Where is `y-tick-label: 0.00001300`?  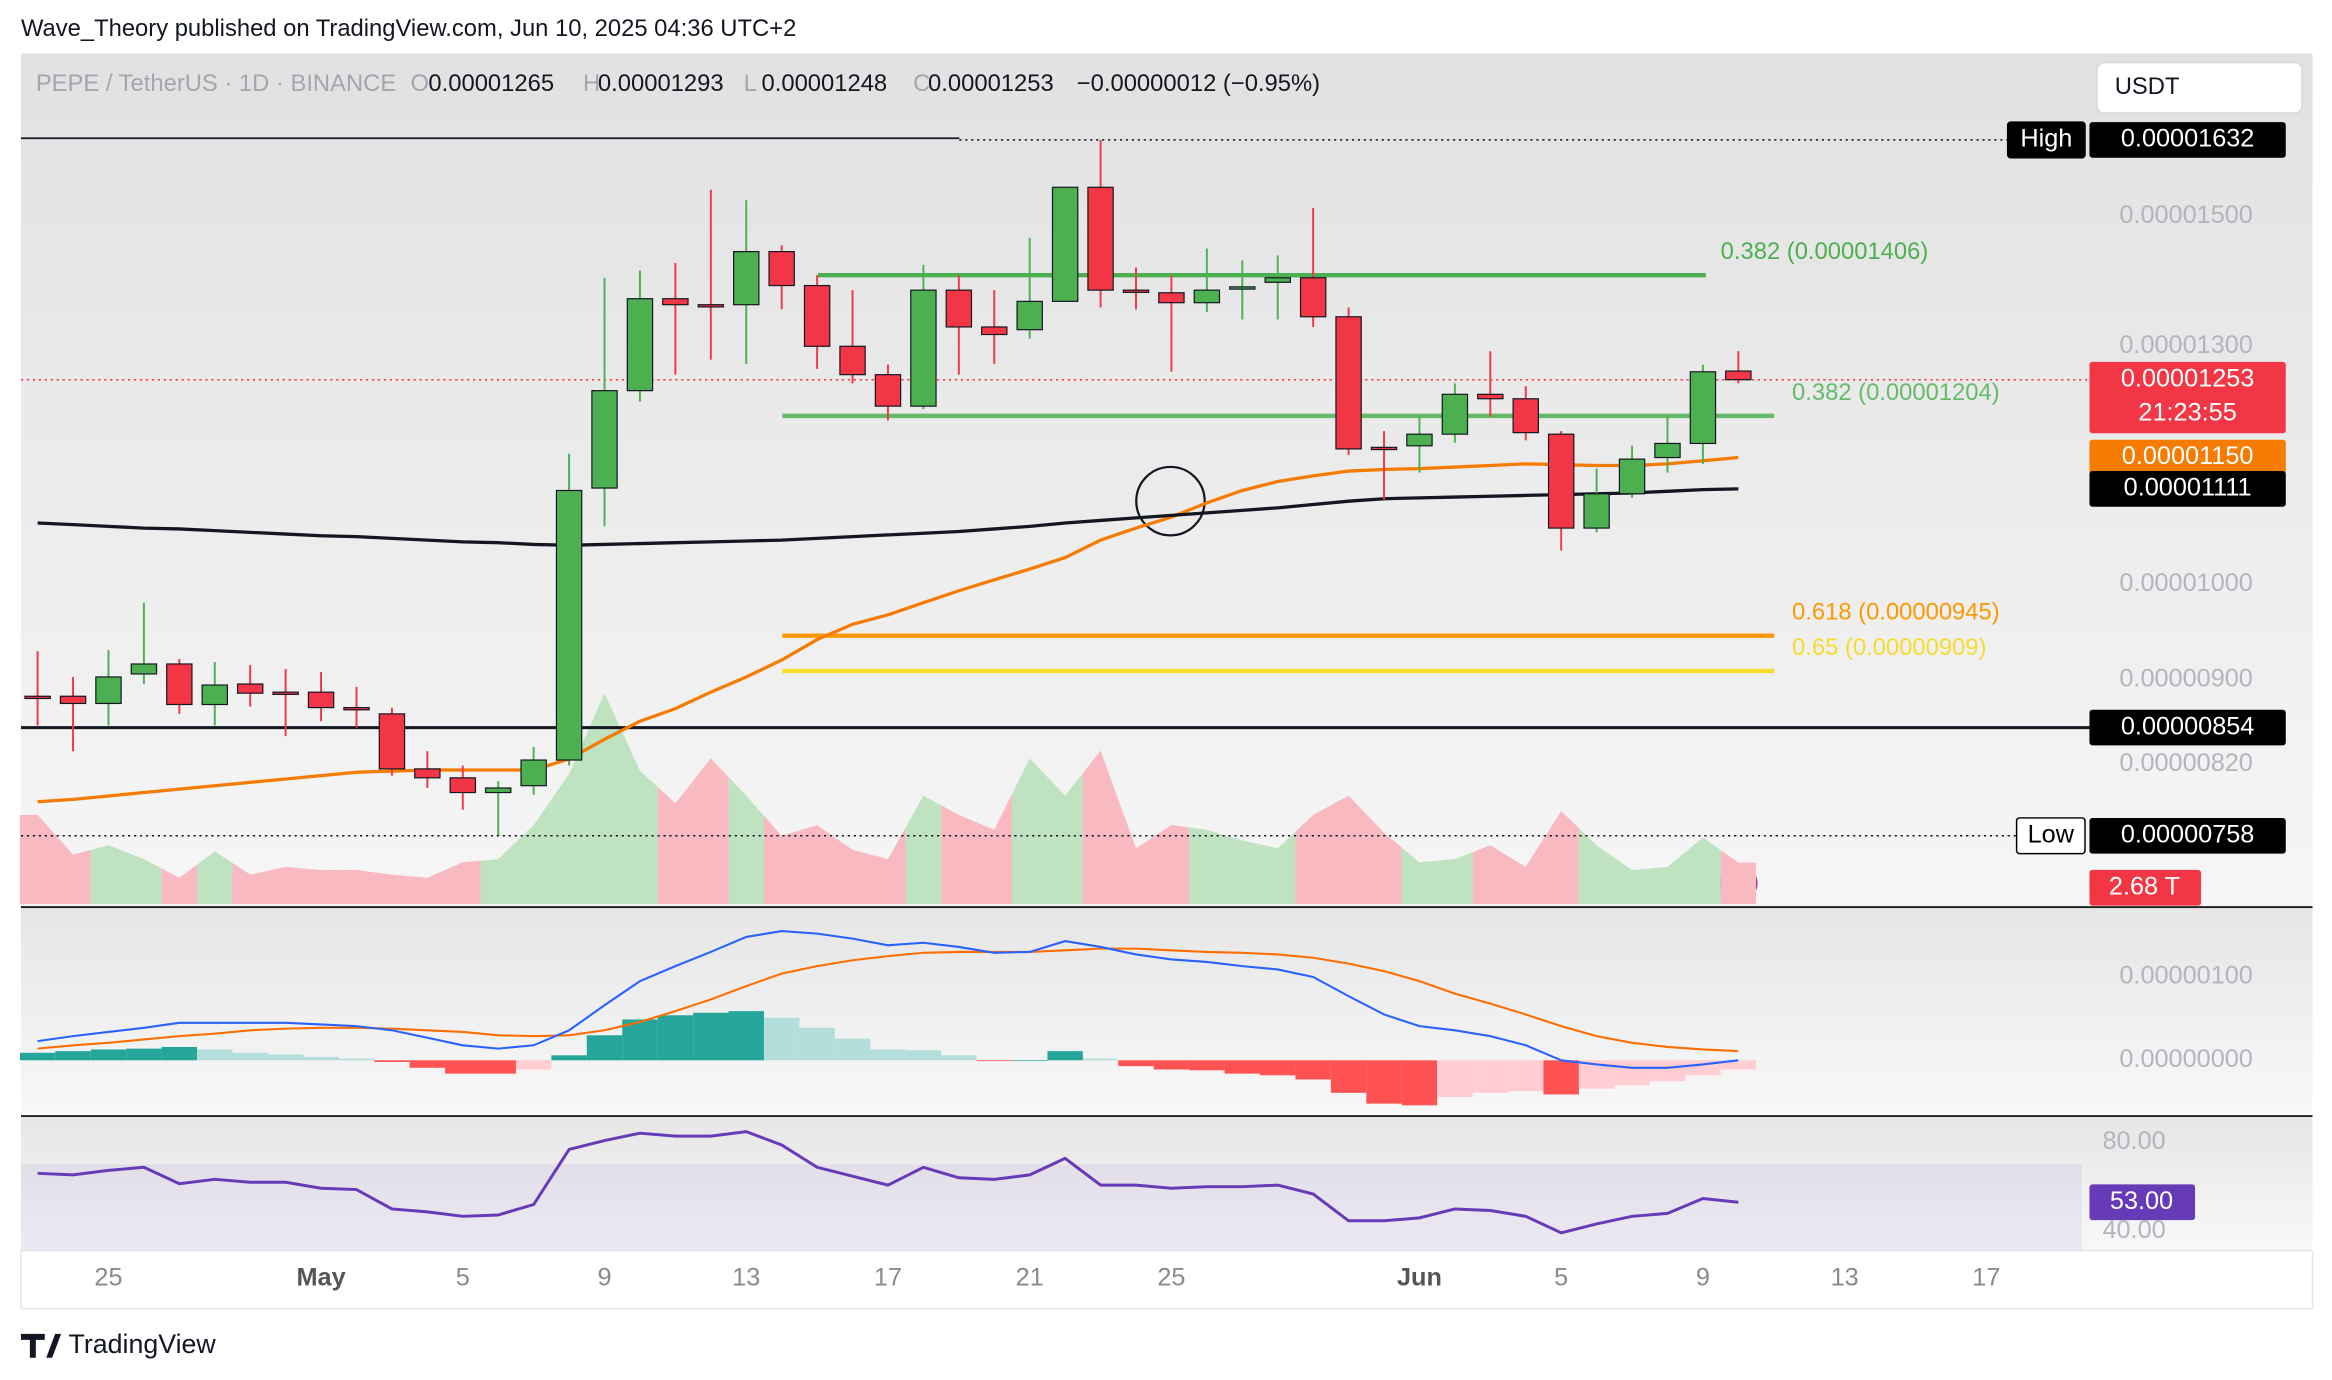 y-tick-label: 0.00001300 is located at coordinates (2185, 345).